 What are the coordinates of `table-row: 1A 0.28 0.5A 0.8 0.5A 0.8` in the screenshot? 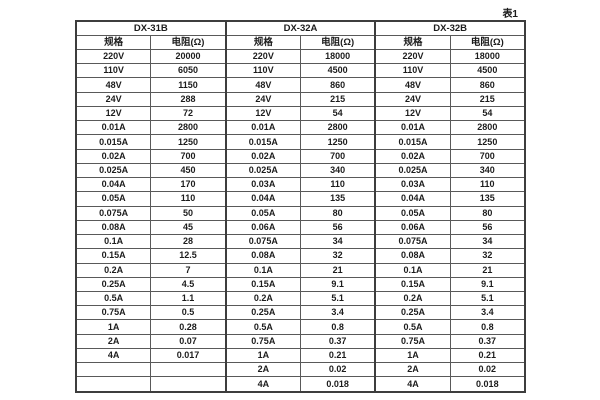 It's located at (300, 327).